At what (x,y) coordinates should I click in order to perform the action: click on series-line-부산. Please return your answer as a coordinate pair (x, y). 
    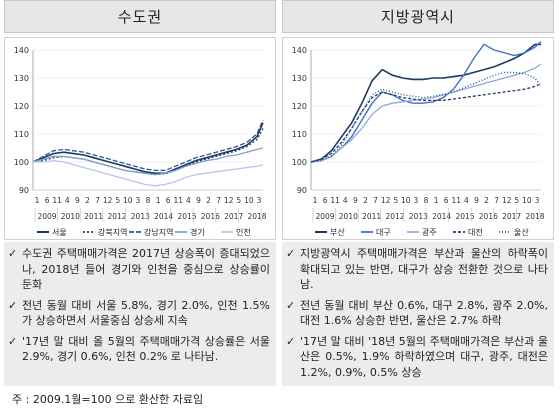
    Looking at the image, I should click on (425, 103).